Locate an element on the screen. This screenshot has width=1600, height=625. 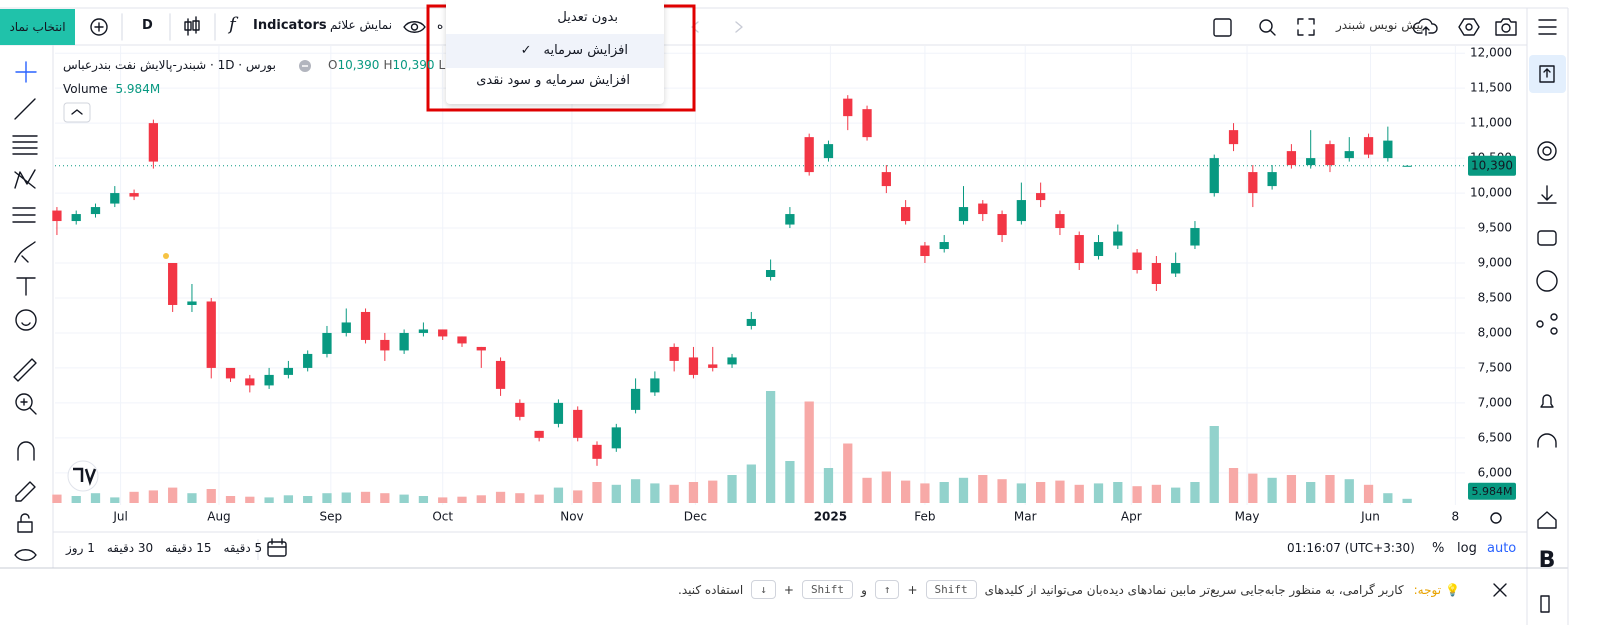
adjust-button: ه is located at coordinates (440, 25).